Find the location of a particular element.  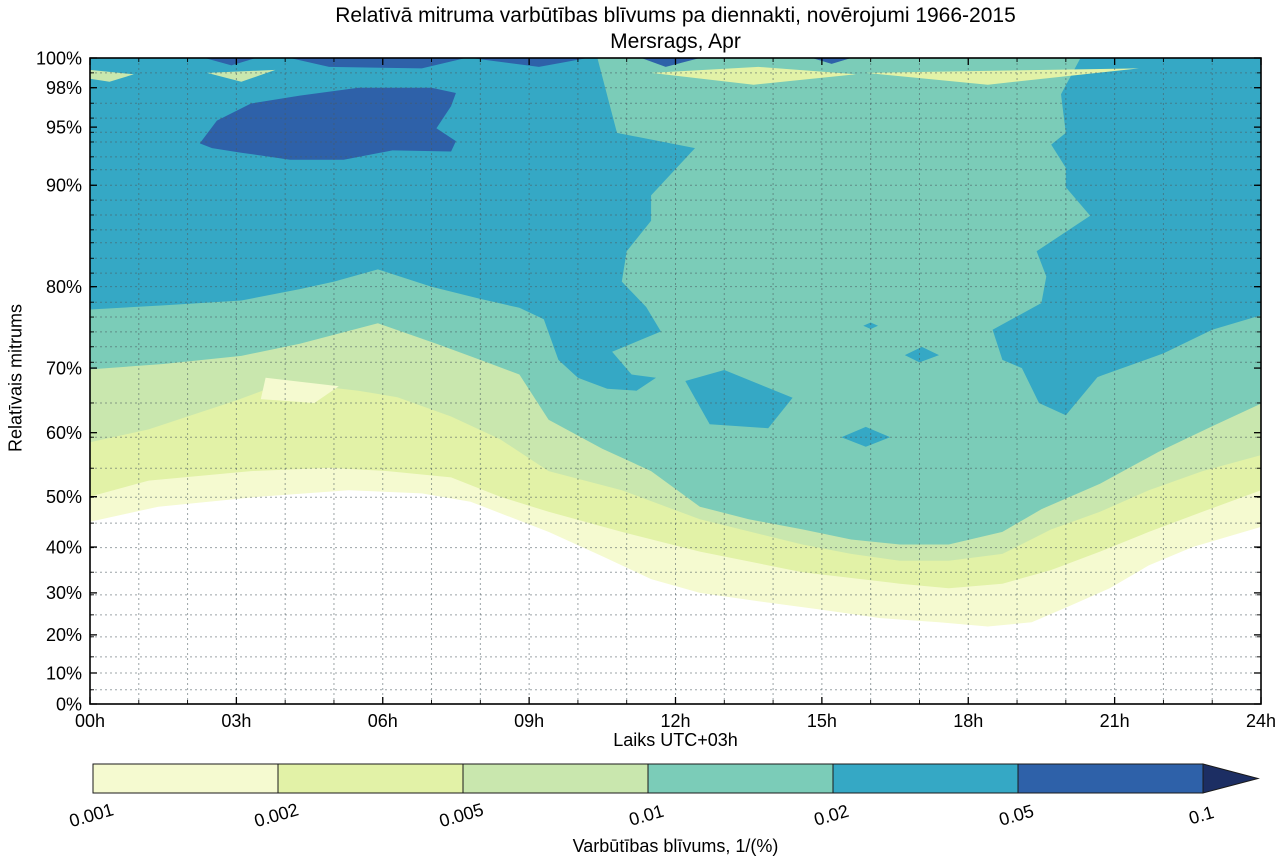

y-tick-label-80%: 80% is located at coordinates (64, 287).